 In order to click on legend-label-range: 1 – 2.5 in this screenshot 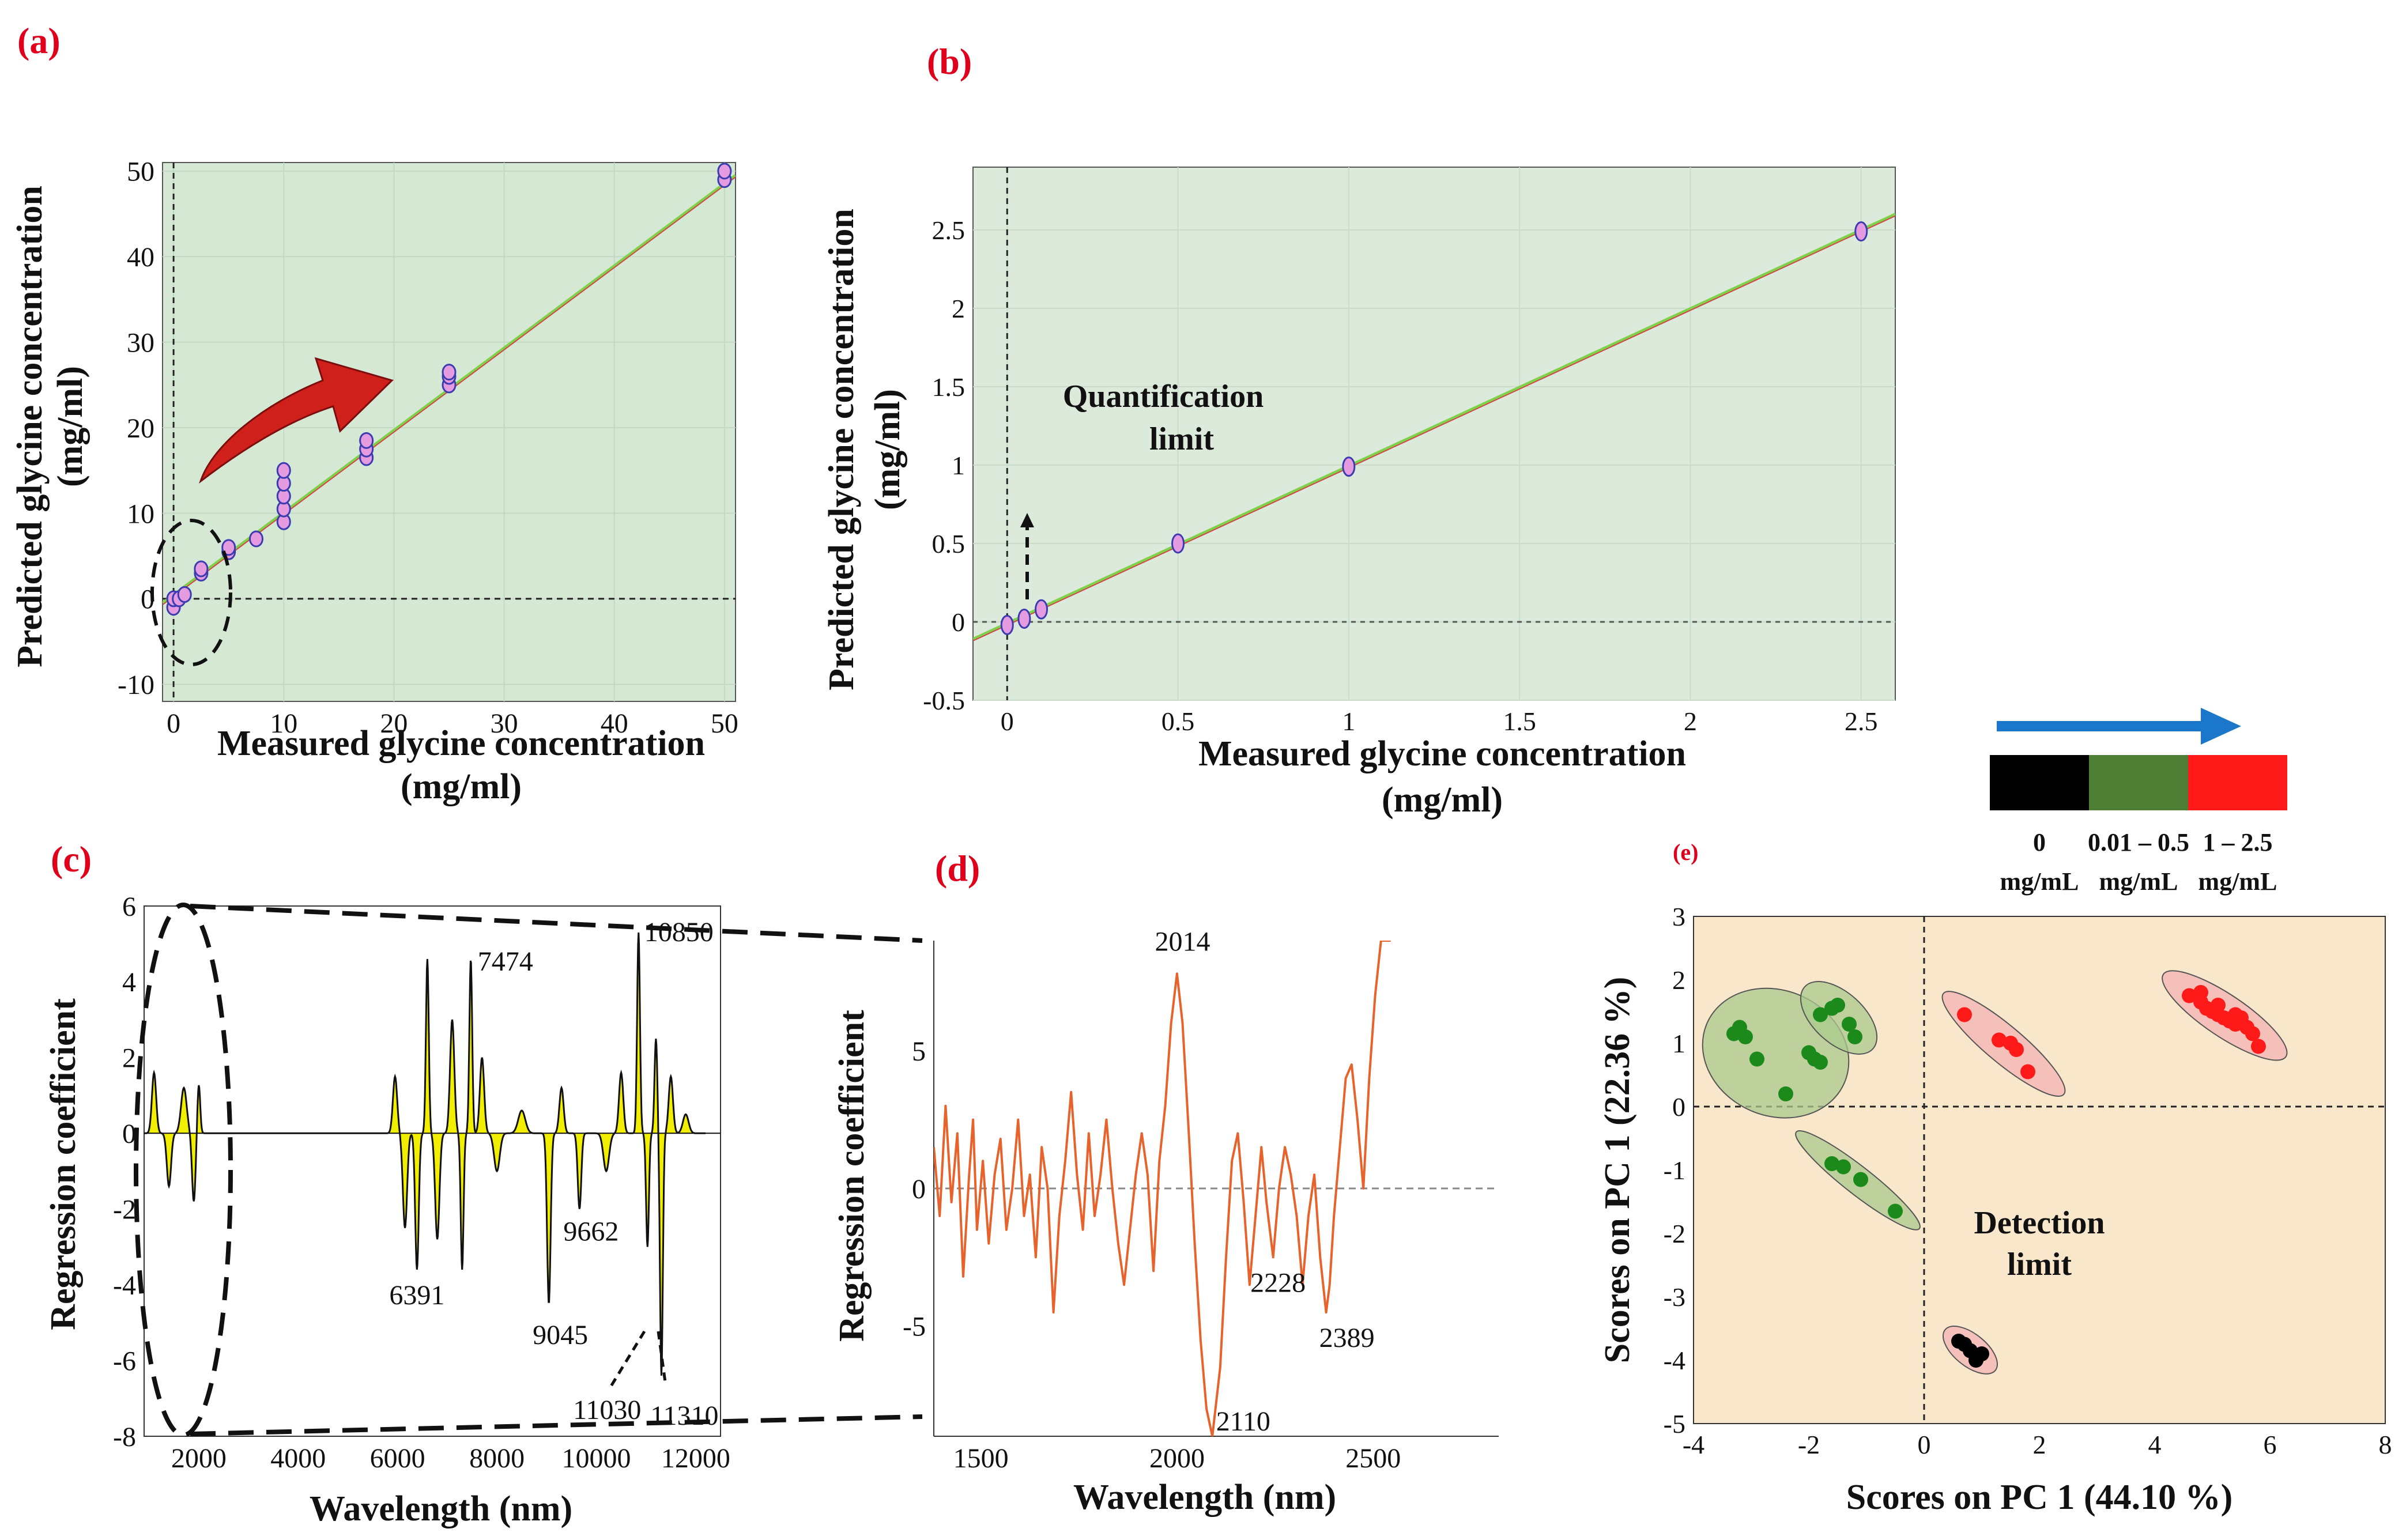, I will do `click(2238, 842)`.